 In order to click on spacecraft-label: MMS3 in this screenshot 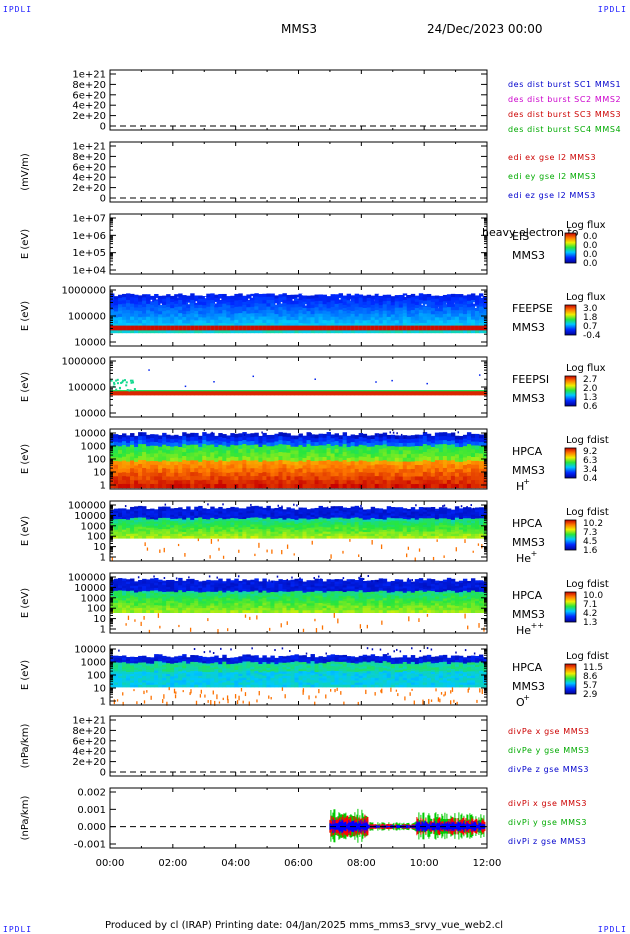, I will do `click(528, 470)`.